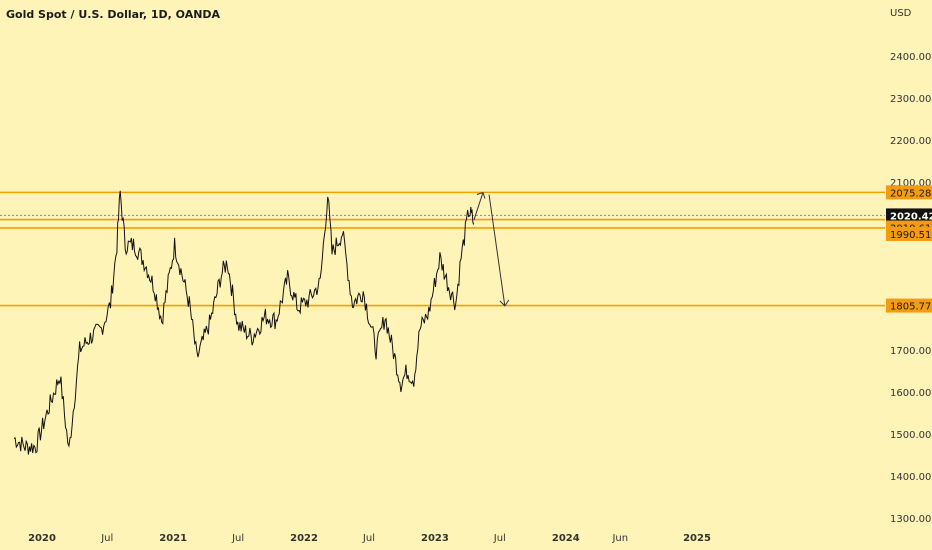  Describe the element at coordinates (566, 538) in the screenshot. I see `x-tick-label: 2024` at that location.